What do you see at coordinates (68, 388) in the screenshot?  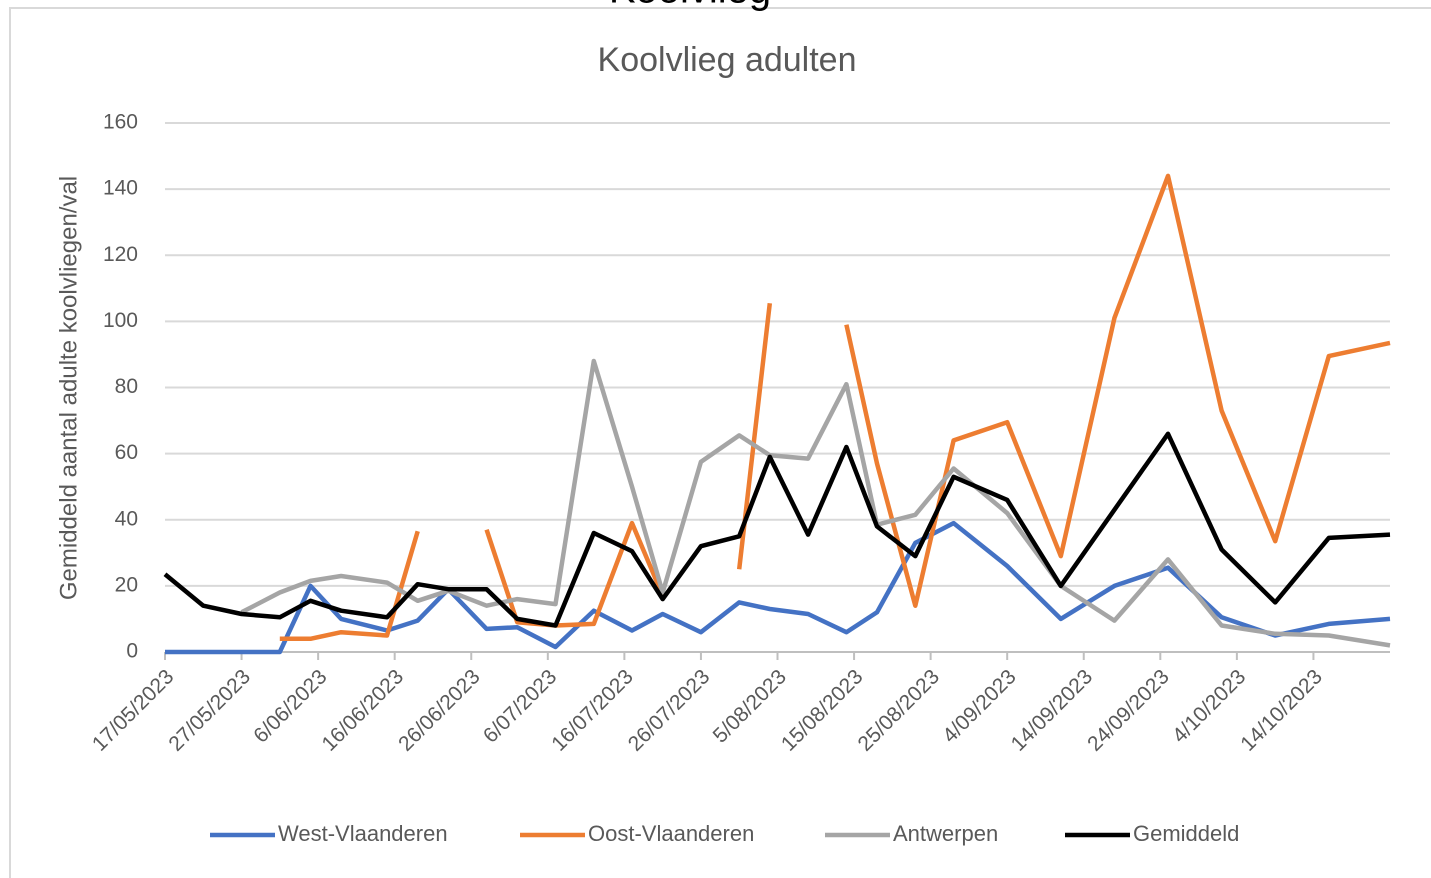 I see `y-axis-label: Gemiddeld aantal adulte koolvliegen/val` at bounding box center [68, 388].